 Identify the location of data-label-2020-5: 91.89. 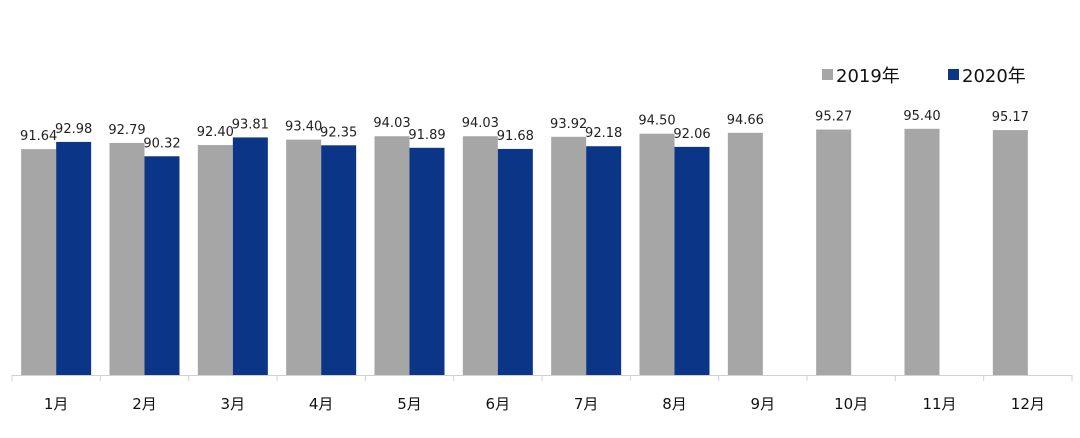
(426, 135).